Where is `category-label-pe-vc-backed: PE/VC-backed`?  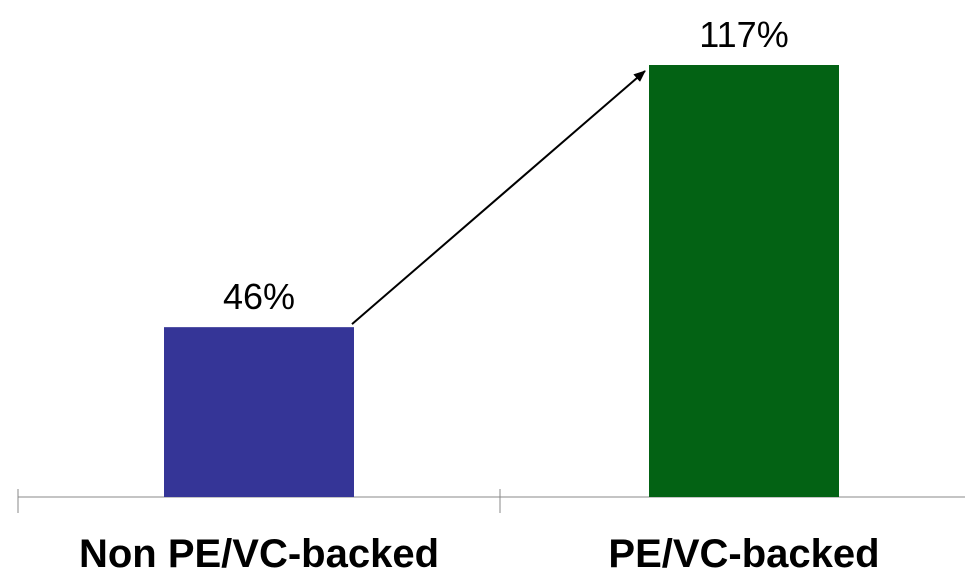
category-label-pe-vc-backed: PE/VC-backed is located at coordinates (743, 551).